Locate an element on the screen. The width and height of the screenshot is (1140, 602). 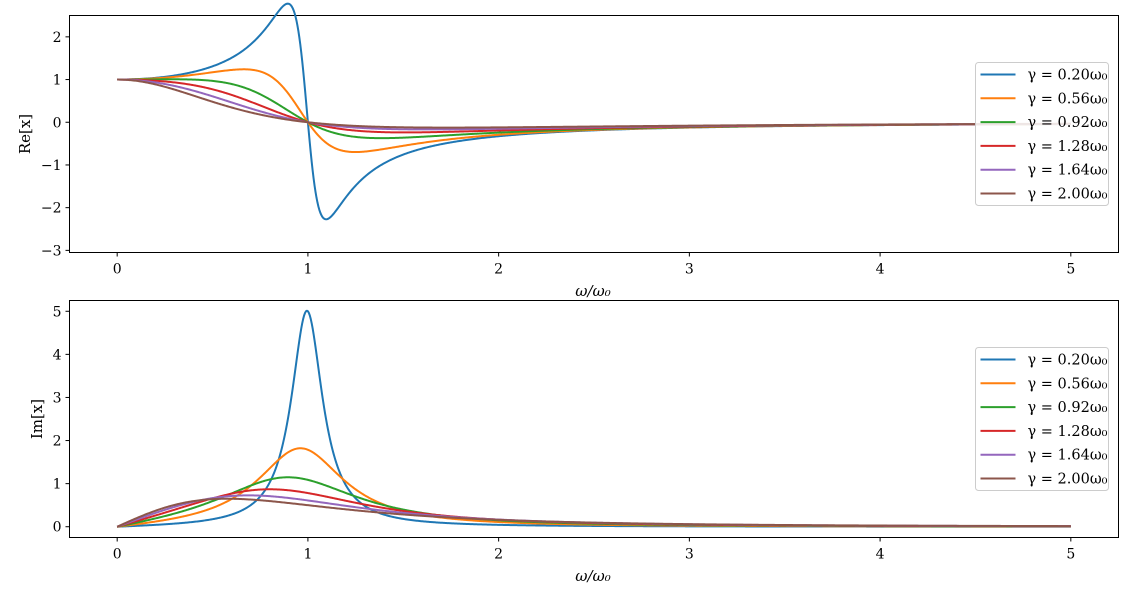
re-x-legend-label-3: γ = 0.92ω₀ is located at coordinates (1068, 123).